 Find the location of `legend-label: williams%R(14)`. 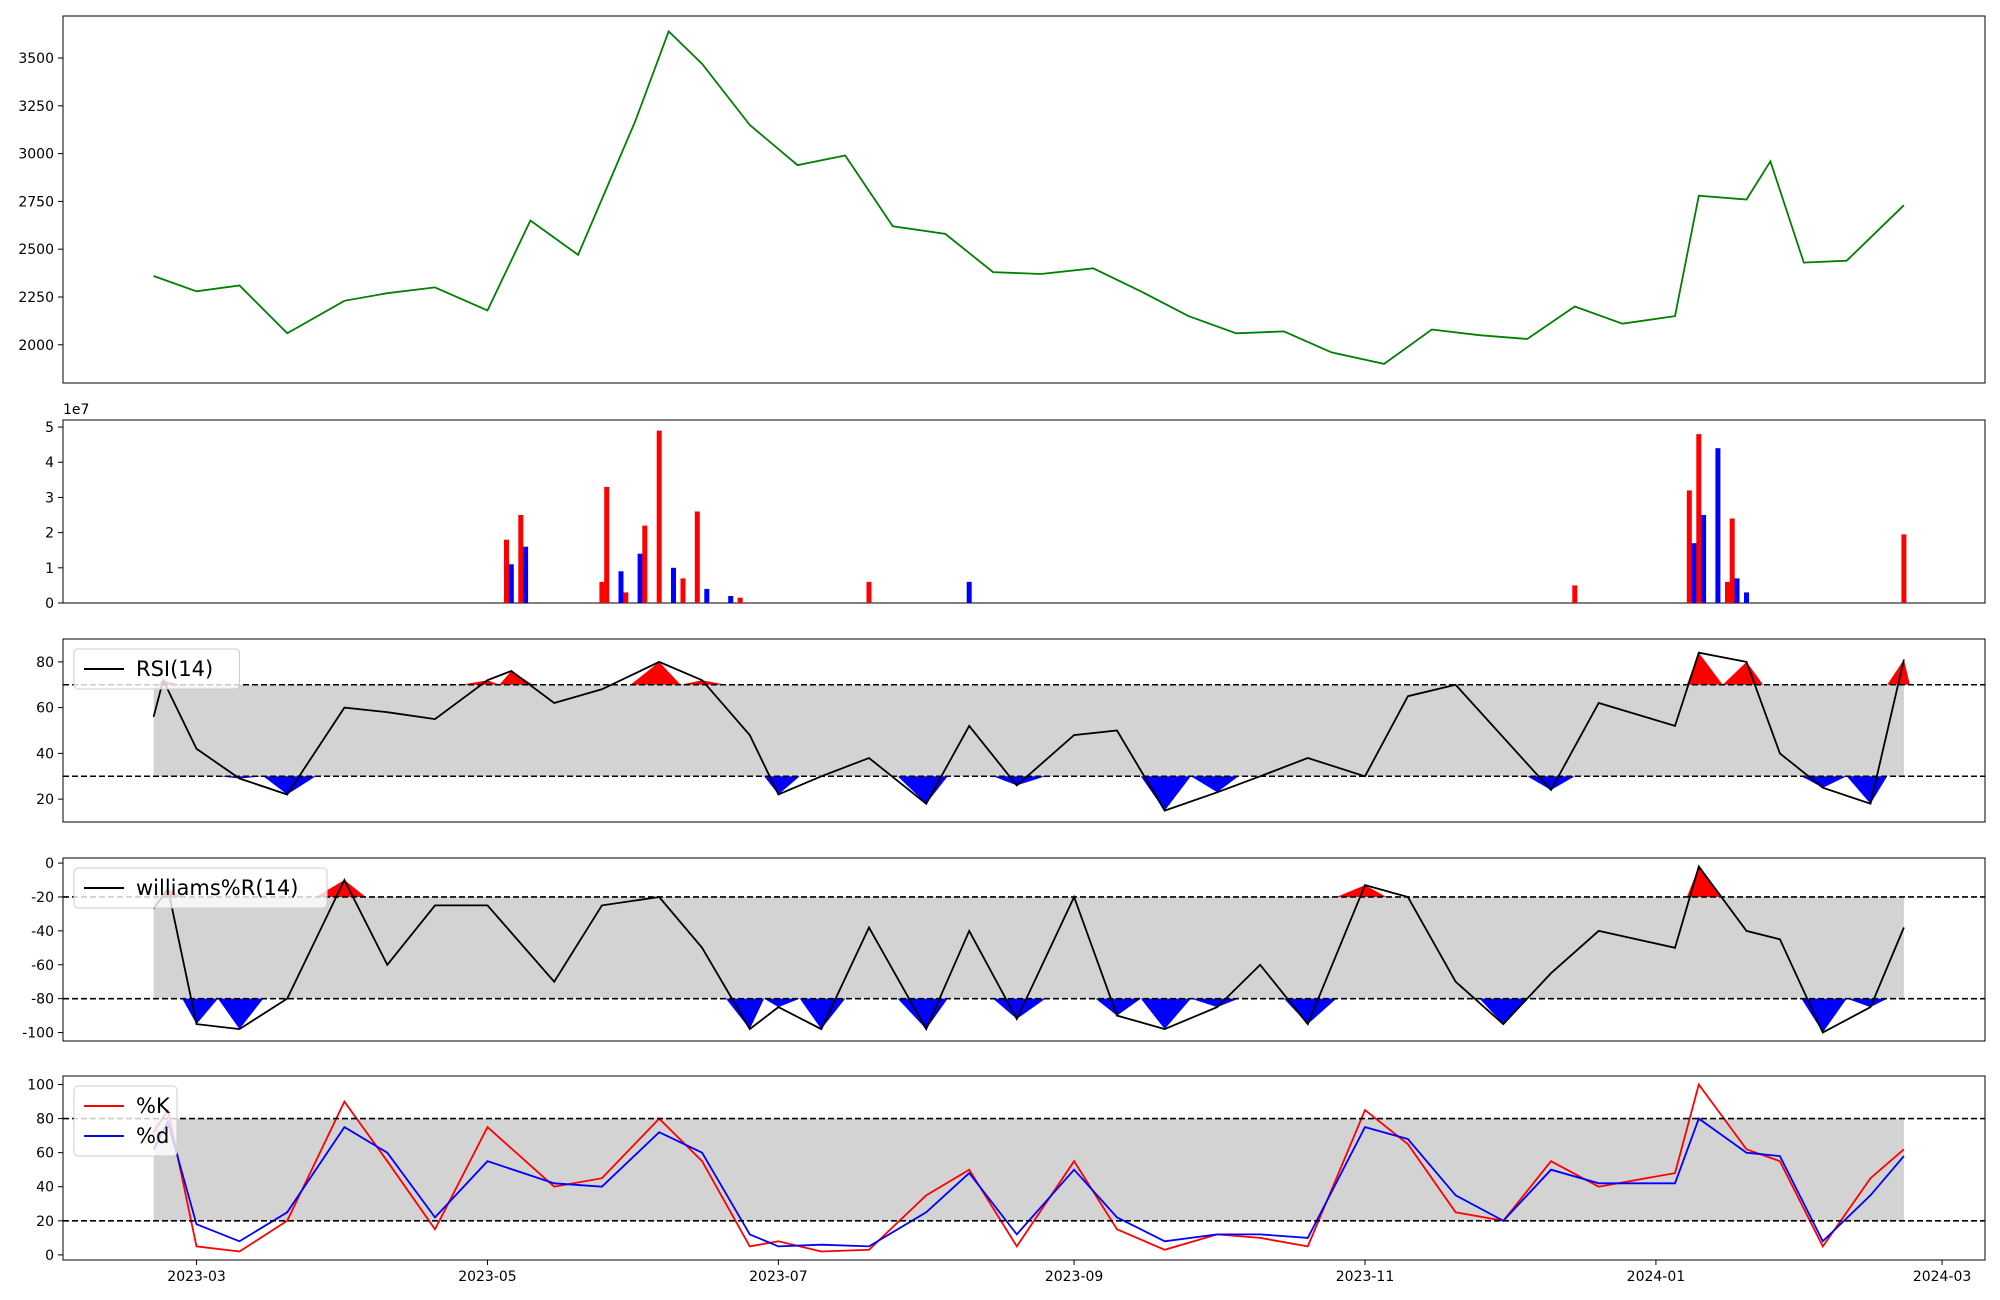

legend-label: williams%R(14) is located at coordinates (217, 888).